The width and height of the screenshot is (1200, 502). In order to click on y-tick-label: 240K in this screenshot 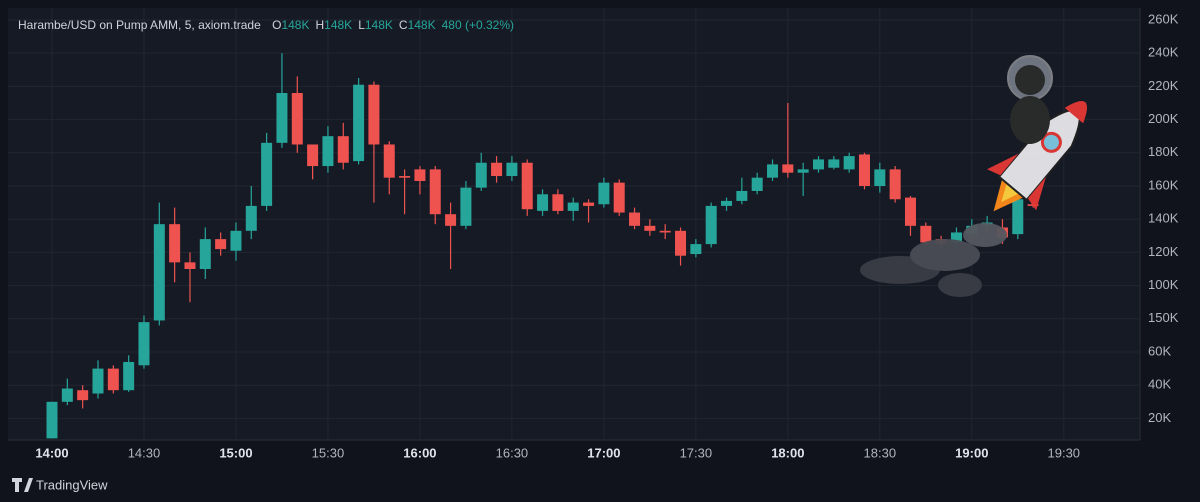, I will do `click(1163, 52)`.